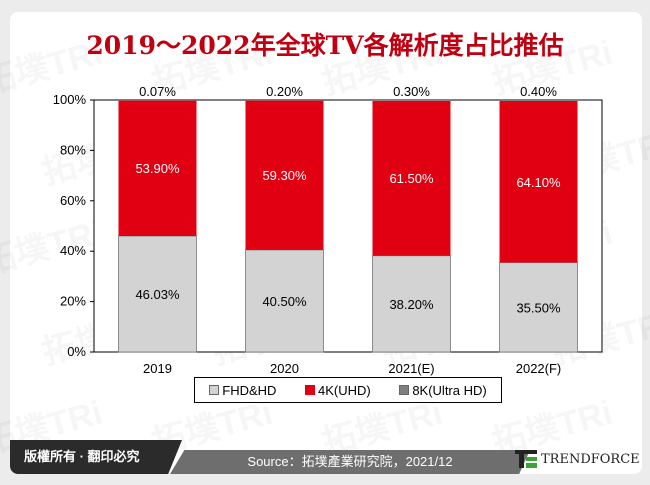 This screenshot has height=485, width=650. Describe the element at coordinates (157, 368) in the screenshot. I see `x-tick-label: 2019` at that location.